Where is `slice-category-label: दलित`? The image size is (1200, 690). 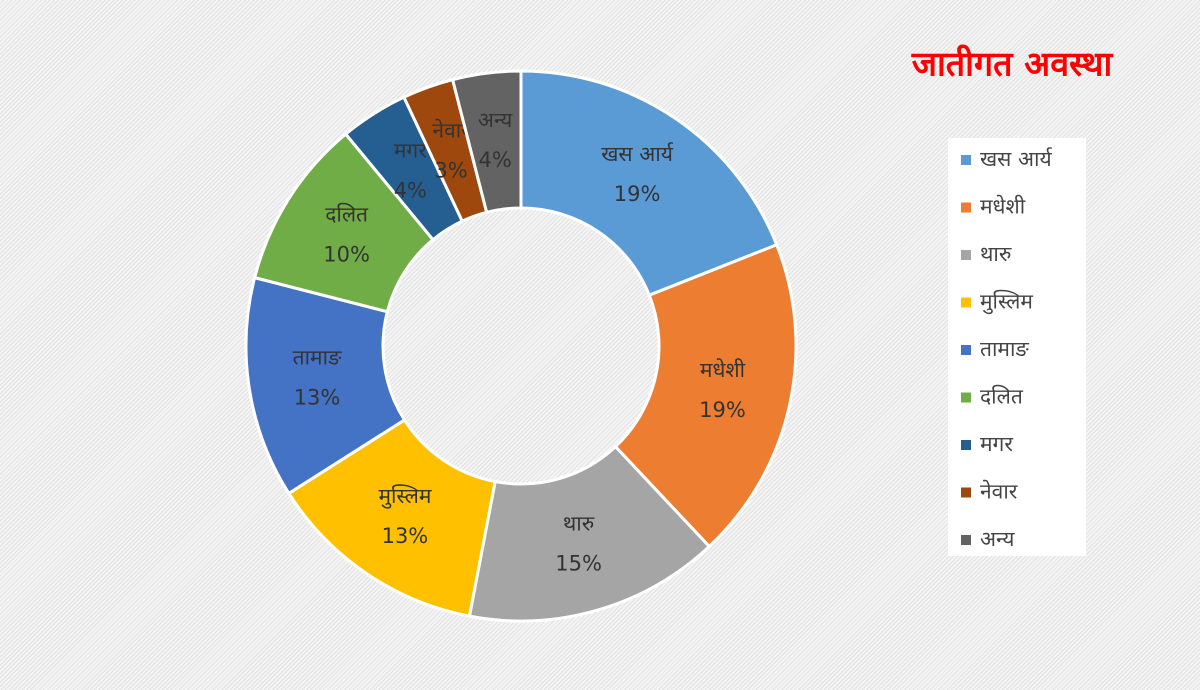 slice-category-label: दलित is located at coordinates (347, 214).